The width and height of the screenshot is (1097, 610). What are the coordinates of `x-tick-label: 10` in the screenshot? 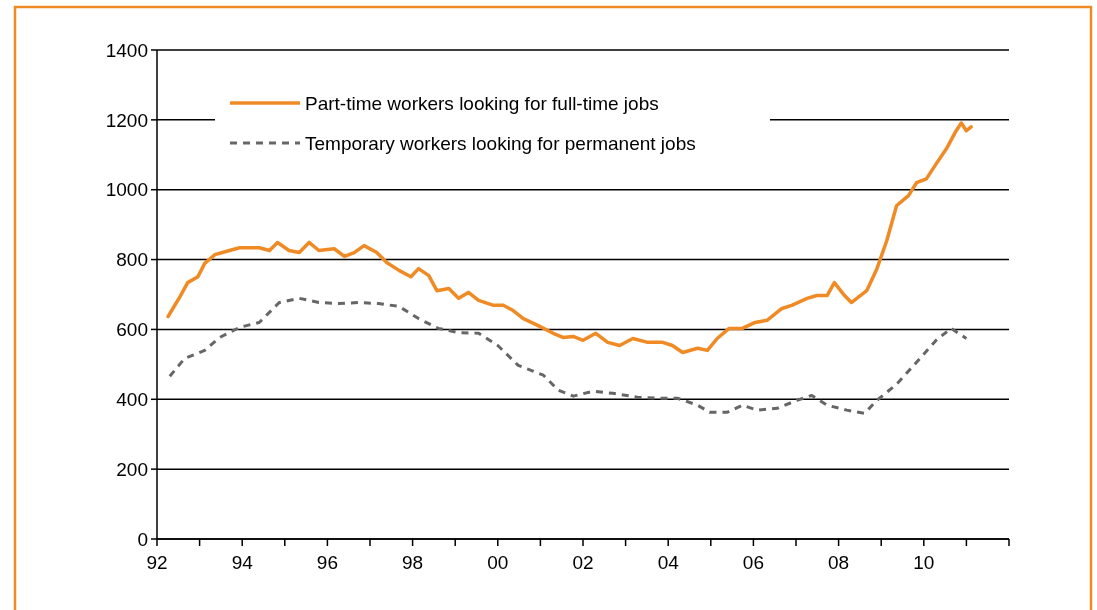 It's located at (924, 563).